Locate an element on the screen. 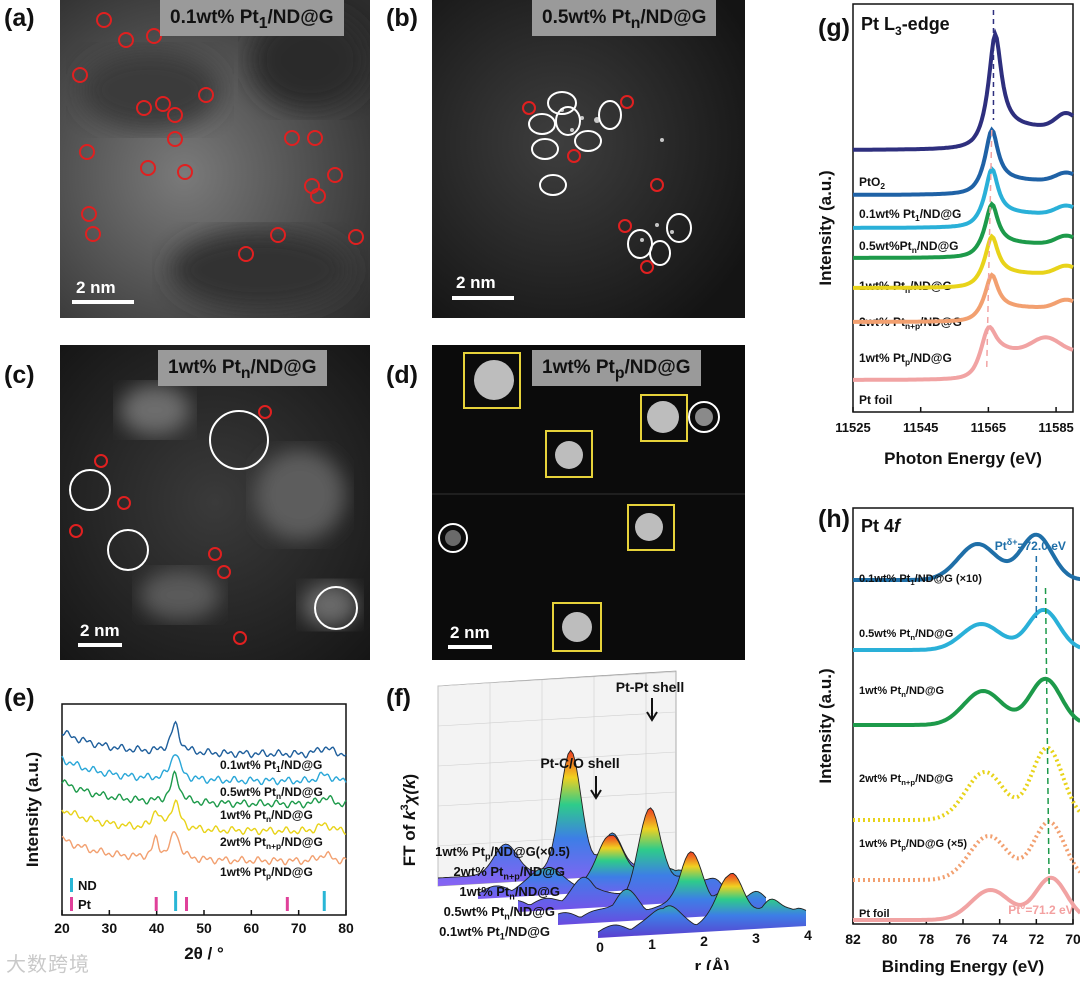 The image size is (1080, 984). x-tick-label: 3 is located at coordinates (756, 938).